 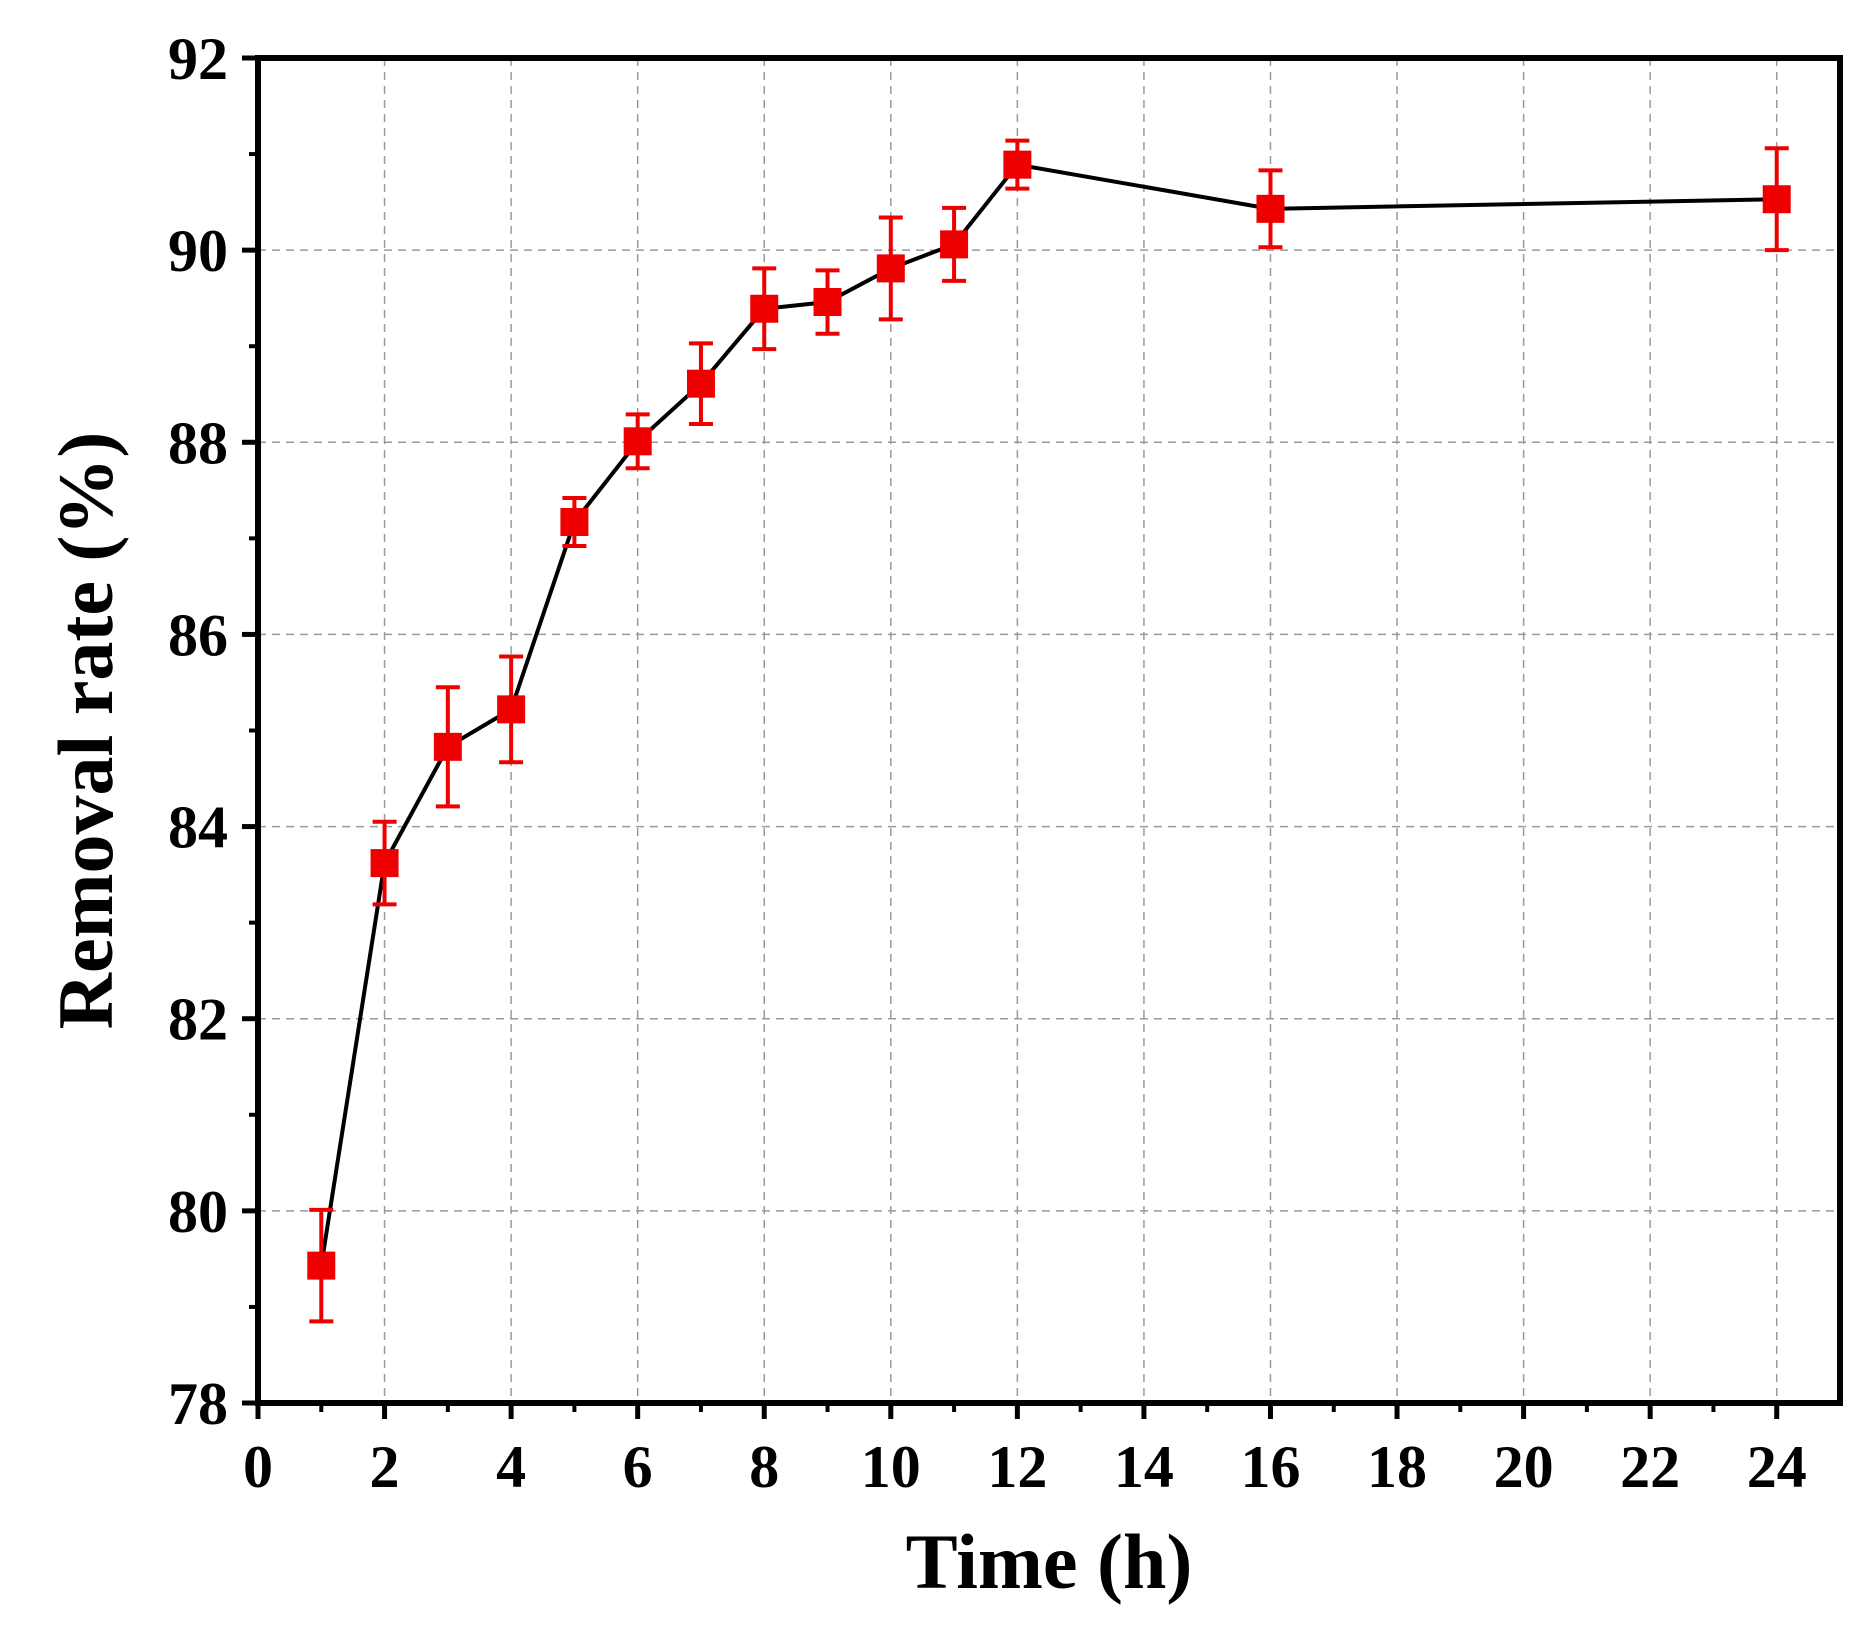 What do you see at coordinates (385, 1467) in the screenshot?
I see `x-tick-label: 2` at bounding box center [385, 1467].